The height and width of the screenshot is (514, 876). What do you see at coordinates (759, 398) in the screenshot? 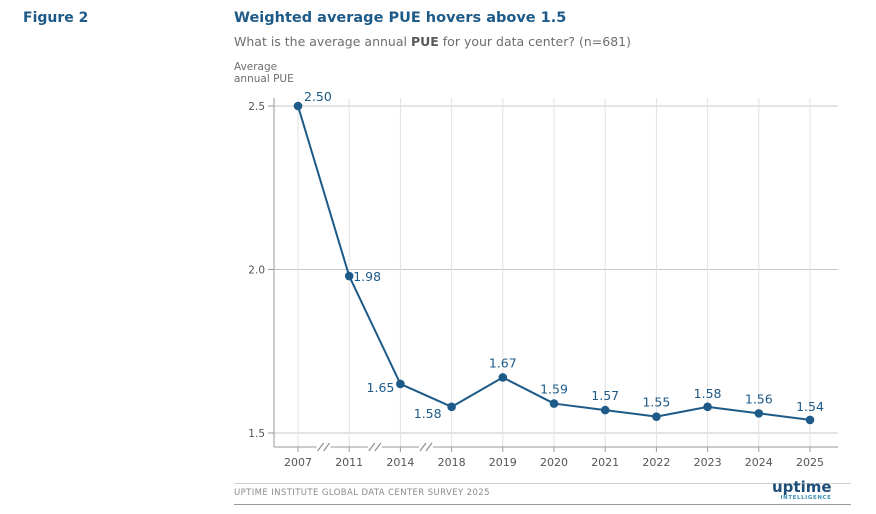
I see `data-label: 1.56` at bounding box center [759, 398].